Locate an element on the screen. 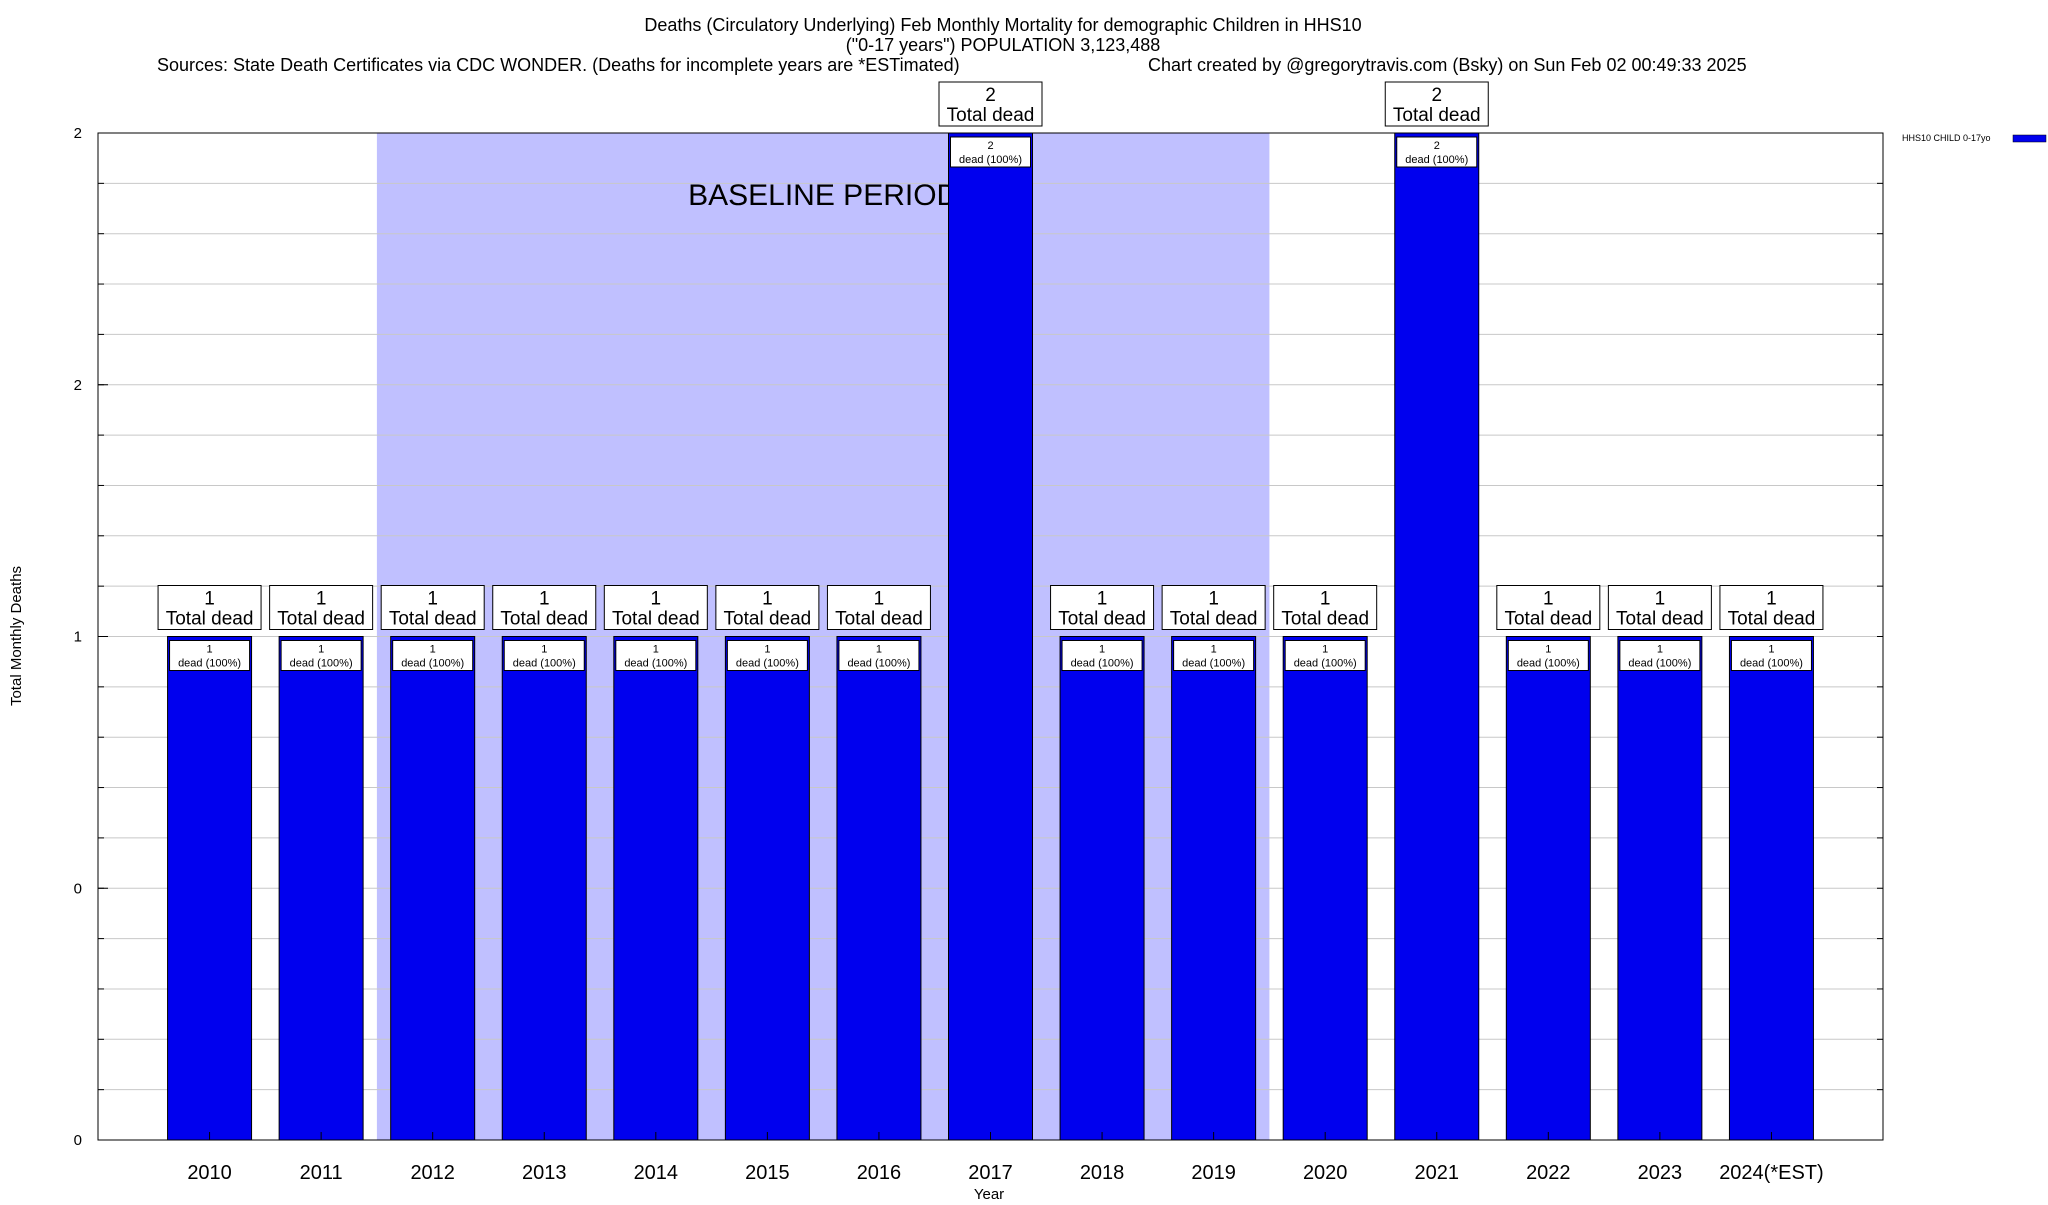 The width and height of the screenshot is (2048, 1205). x-tick-label: 2012 is located at coordinates (432, 1173).